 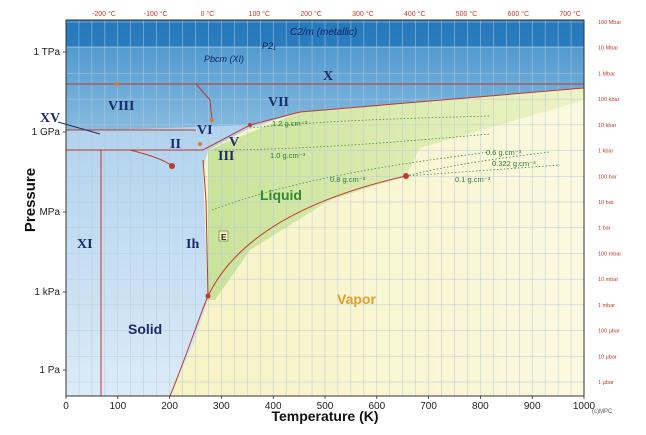 What do you see at coordinates (226, 156) in the screenshot?
I see `phase-iii: III` at bounding box center [226, 156].